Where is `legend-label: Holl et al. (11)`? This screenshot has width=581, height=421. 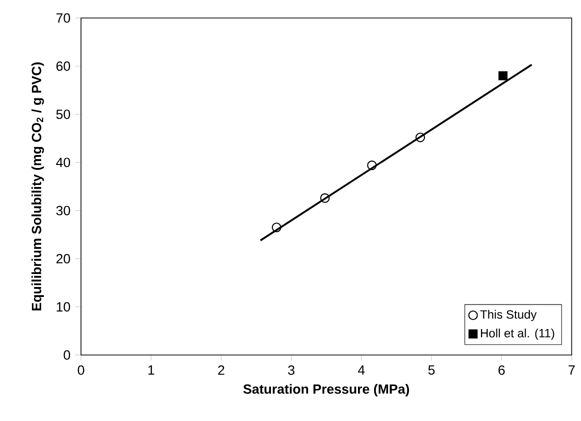 legend-label: Holl et al. (11) is located at coordinates (517, 334).